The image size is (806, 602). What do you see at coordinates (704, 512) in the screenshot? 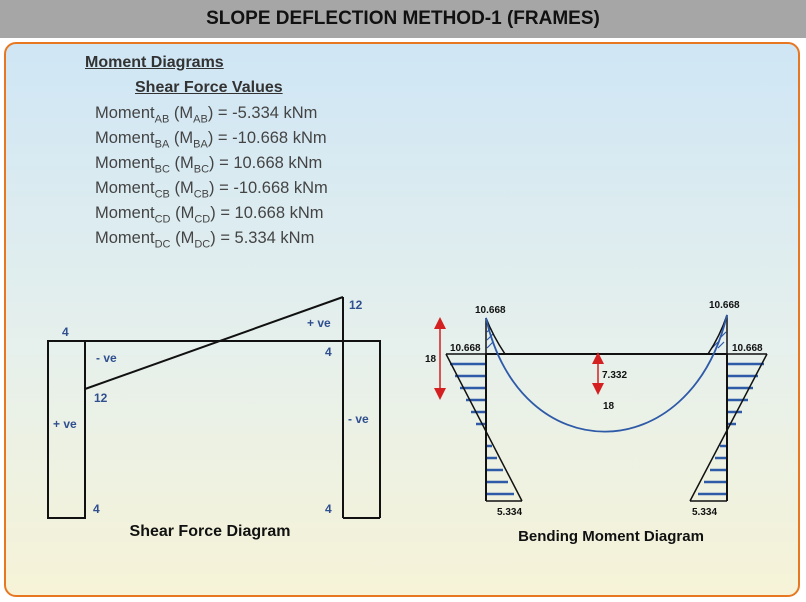
I see `bmd-label-base-right: 5.334` at bounding box center [704, 512].